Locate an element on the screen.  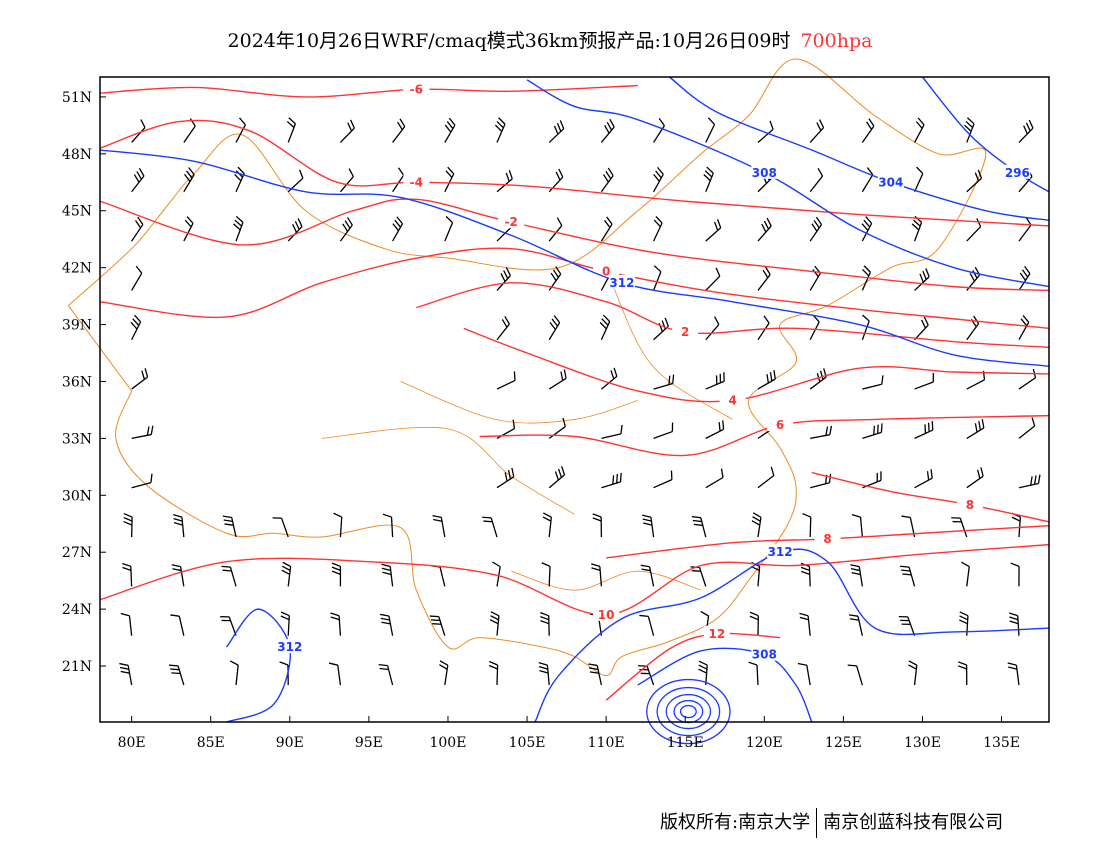
temperature-contour-label: 10 is located at coordinates (606, 615).